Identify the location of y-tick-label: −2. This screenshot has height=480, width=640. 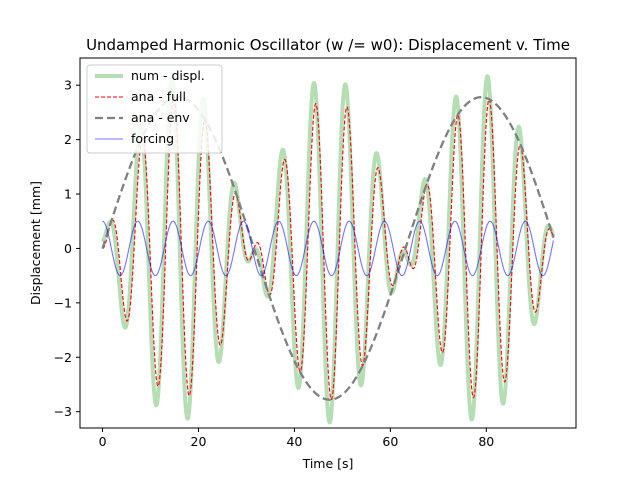
(63, 357).